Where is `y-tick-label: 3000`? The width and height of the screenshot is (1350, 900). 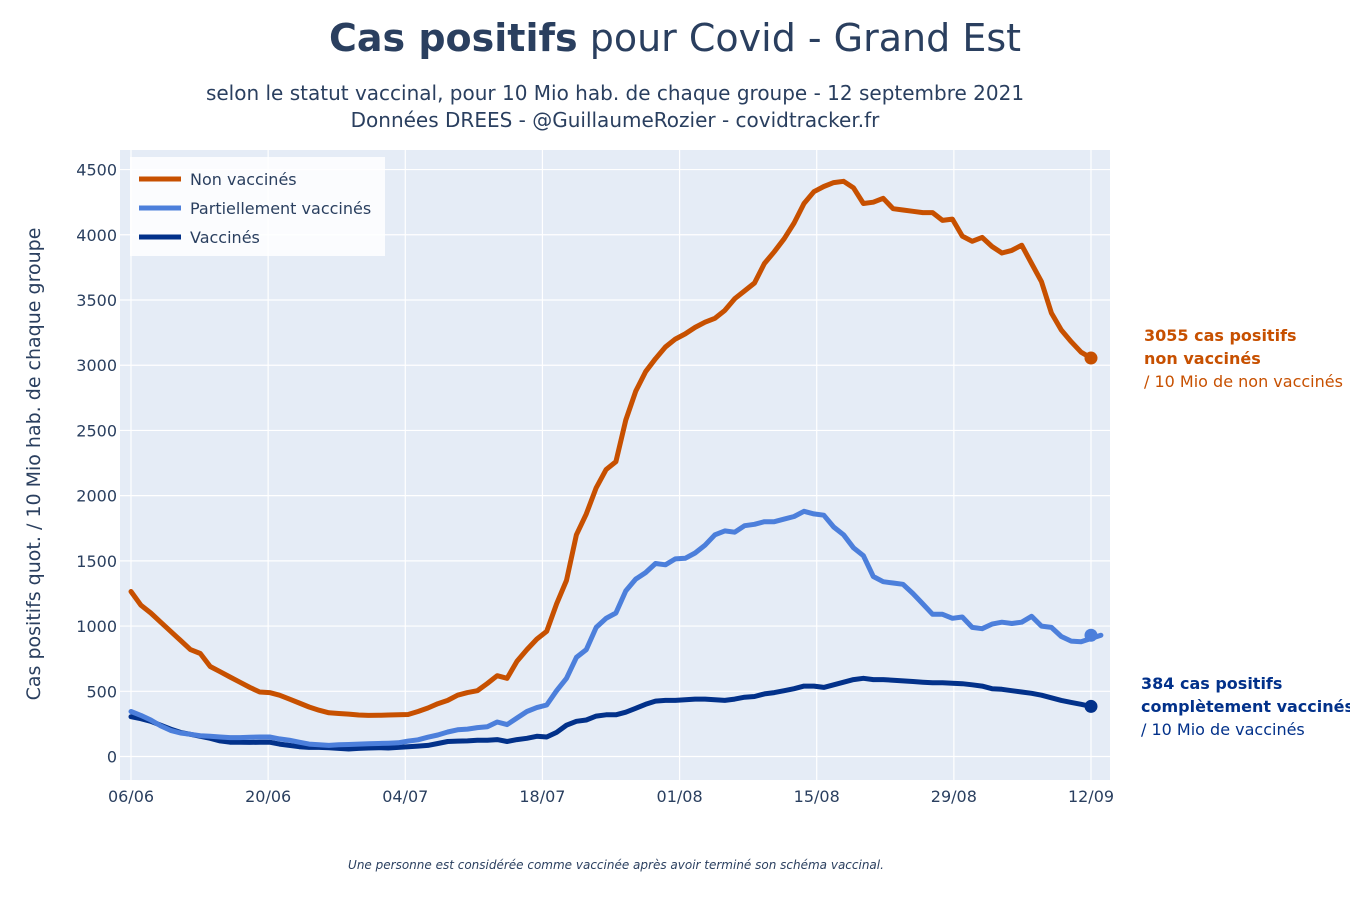
y-tick-label: 3000 is located at coordinates (96, 365).